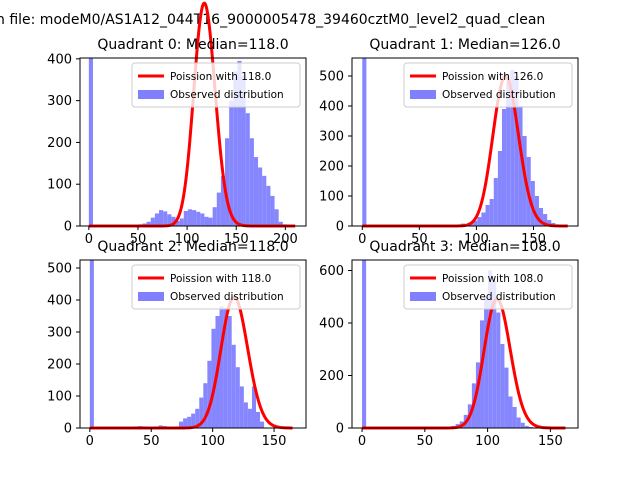  I want to click on subplot-title: Quadrant 2: Median=118.0, so click(192, 247).